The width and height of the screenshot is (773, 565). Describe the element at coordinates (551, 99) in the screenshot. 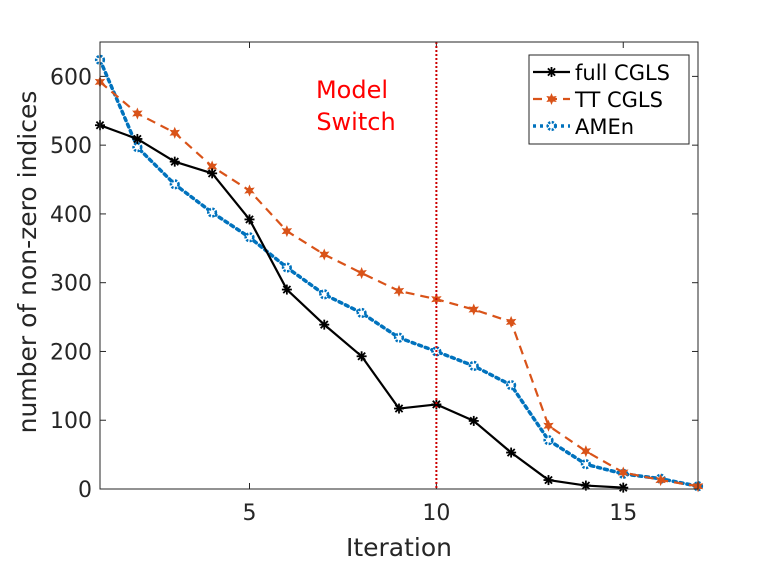

I see `legend-marker-tt-cgls` at that location.